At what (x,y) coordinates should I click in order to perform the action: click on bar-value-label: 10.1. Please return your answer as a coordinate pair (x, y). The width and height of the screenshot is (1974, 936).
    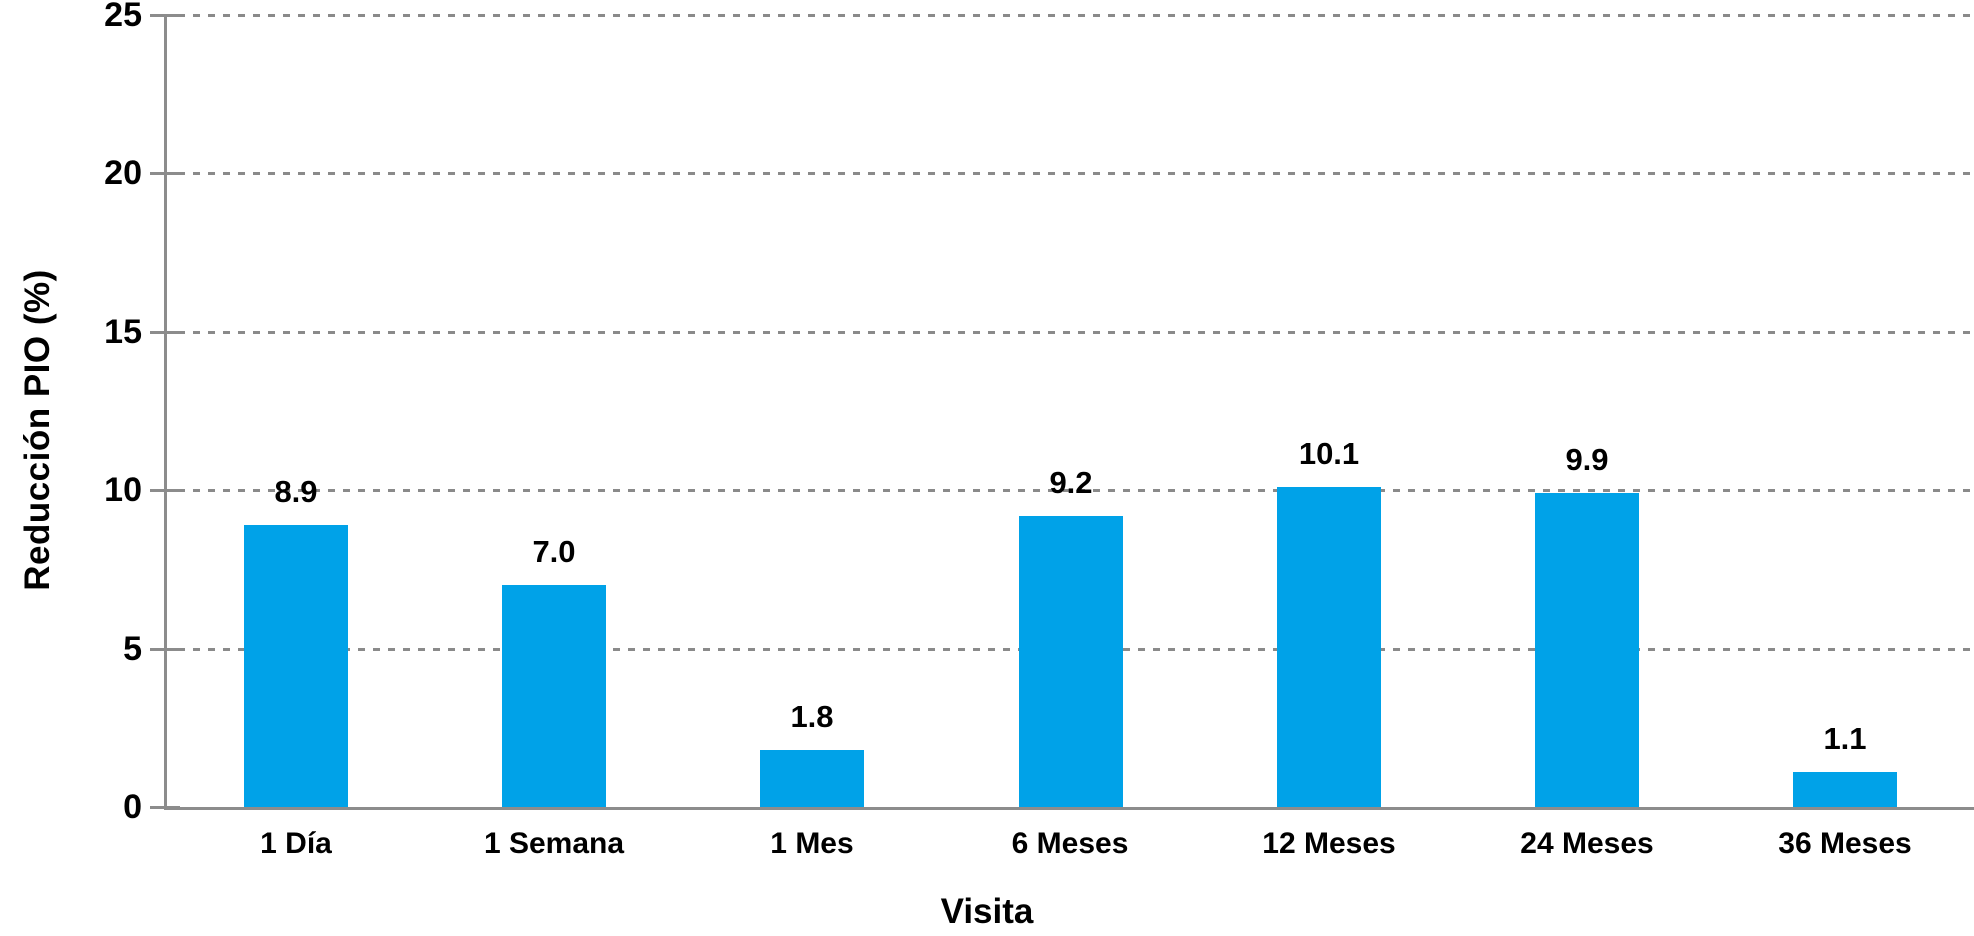
    Looking at the image, I should click on (1329, 453).